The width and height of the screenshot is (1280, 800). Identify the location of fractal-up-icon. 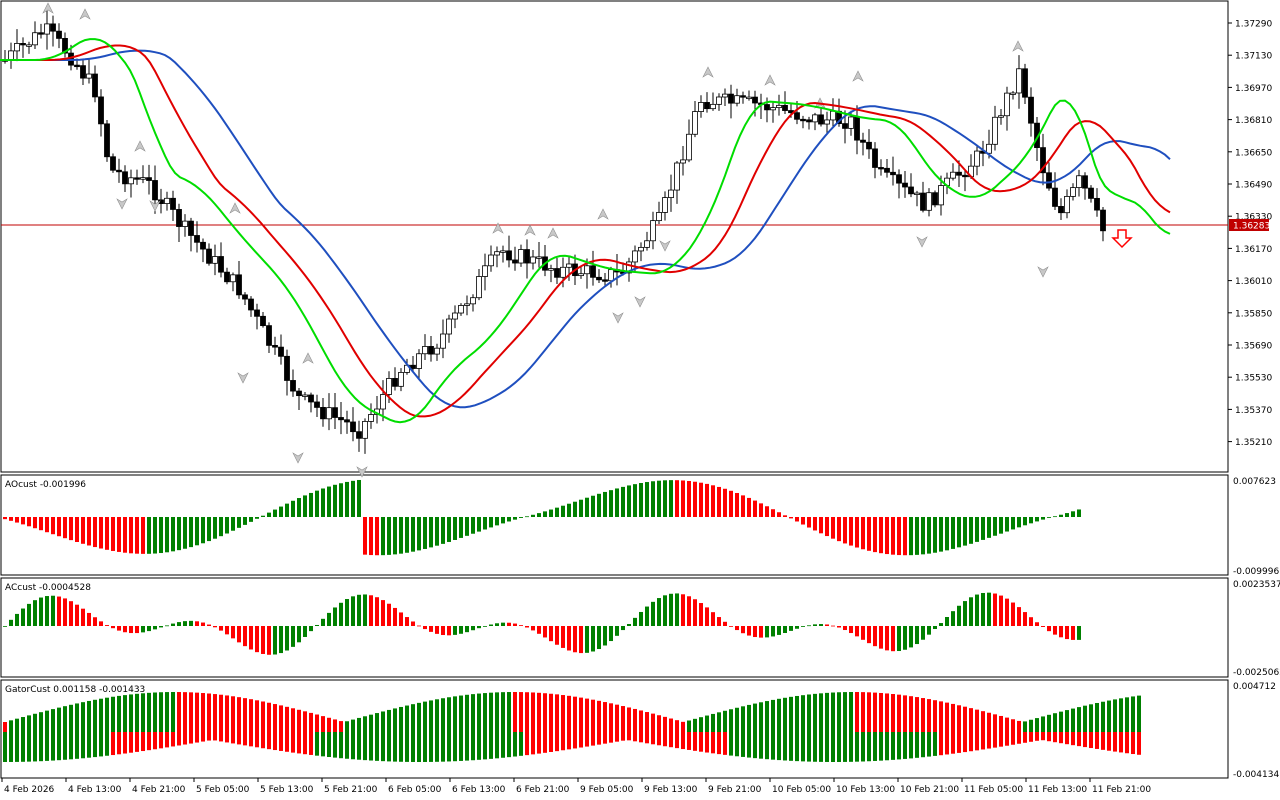
(85, 14).